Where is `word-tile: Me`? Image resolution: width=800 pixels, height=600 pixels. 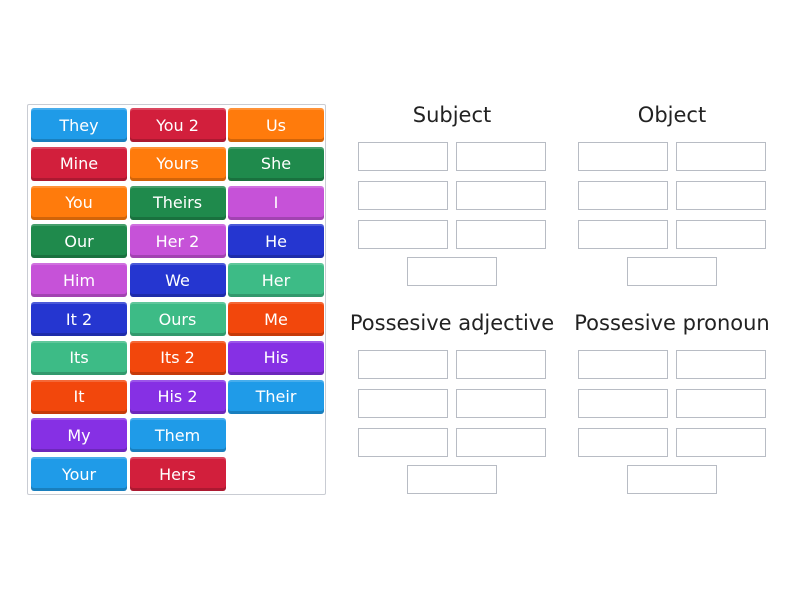
word-tile: Me is located at coordinates (276, 319).